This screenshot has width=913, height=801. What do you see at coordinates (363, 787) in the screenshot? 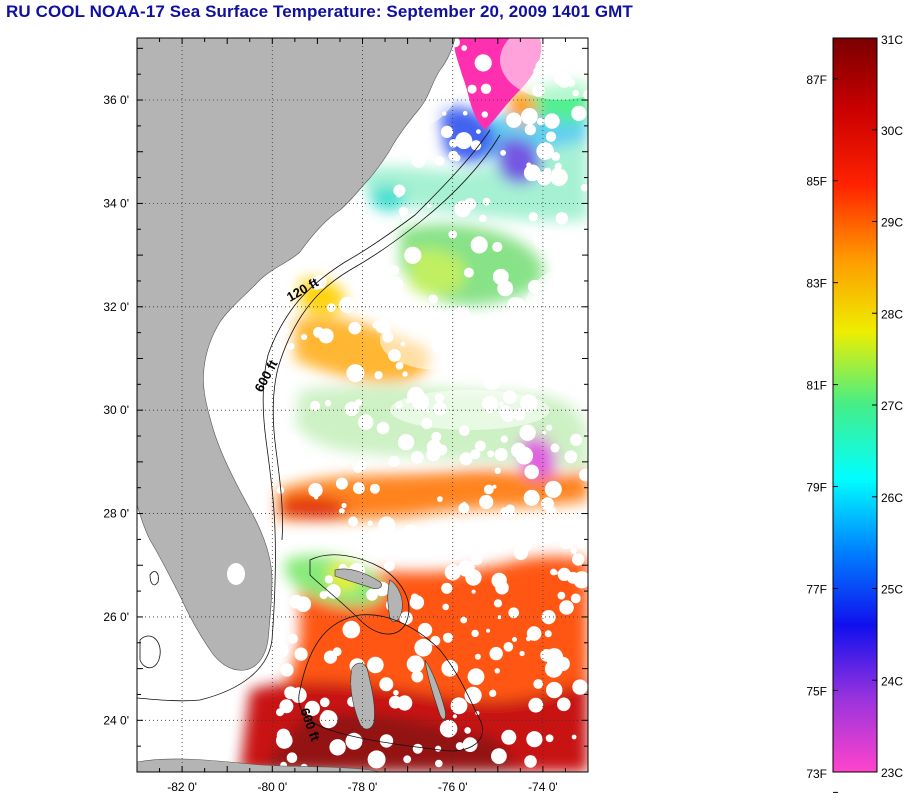
I see `lon-tick-label: -78 0'` at bounding box center [363, 787].